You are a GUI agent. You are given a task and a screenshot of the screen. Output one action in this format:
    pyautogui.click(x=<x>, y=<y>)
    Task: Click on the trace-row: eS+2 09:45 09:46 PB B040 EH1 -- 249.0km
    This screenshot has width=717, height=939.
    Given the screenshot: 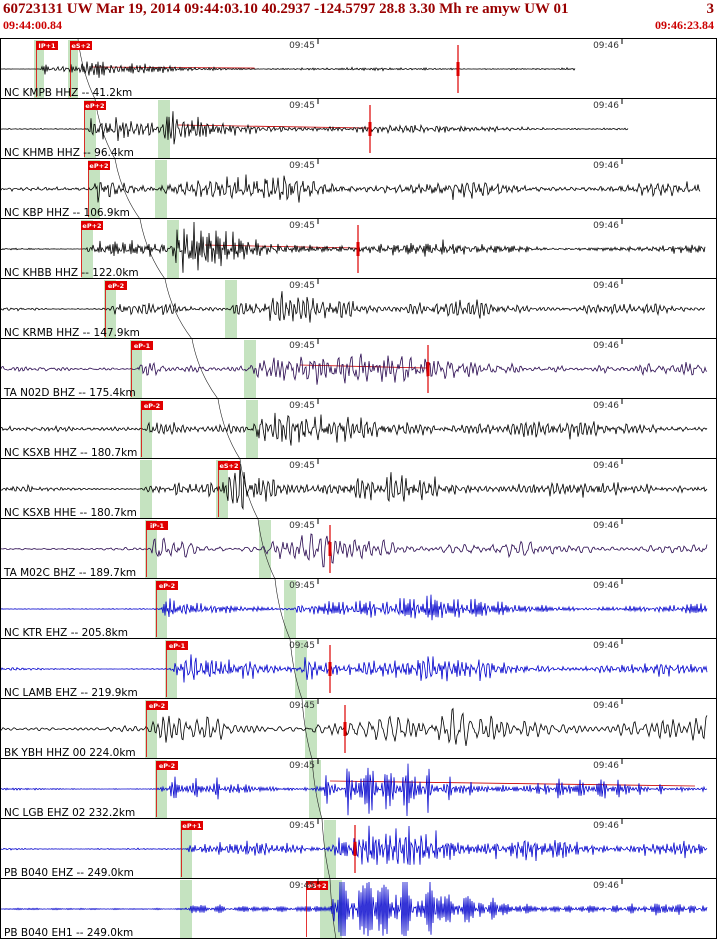 What is the action you would take?
    pyautogui.click(x=358, y=909)
    